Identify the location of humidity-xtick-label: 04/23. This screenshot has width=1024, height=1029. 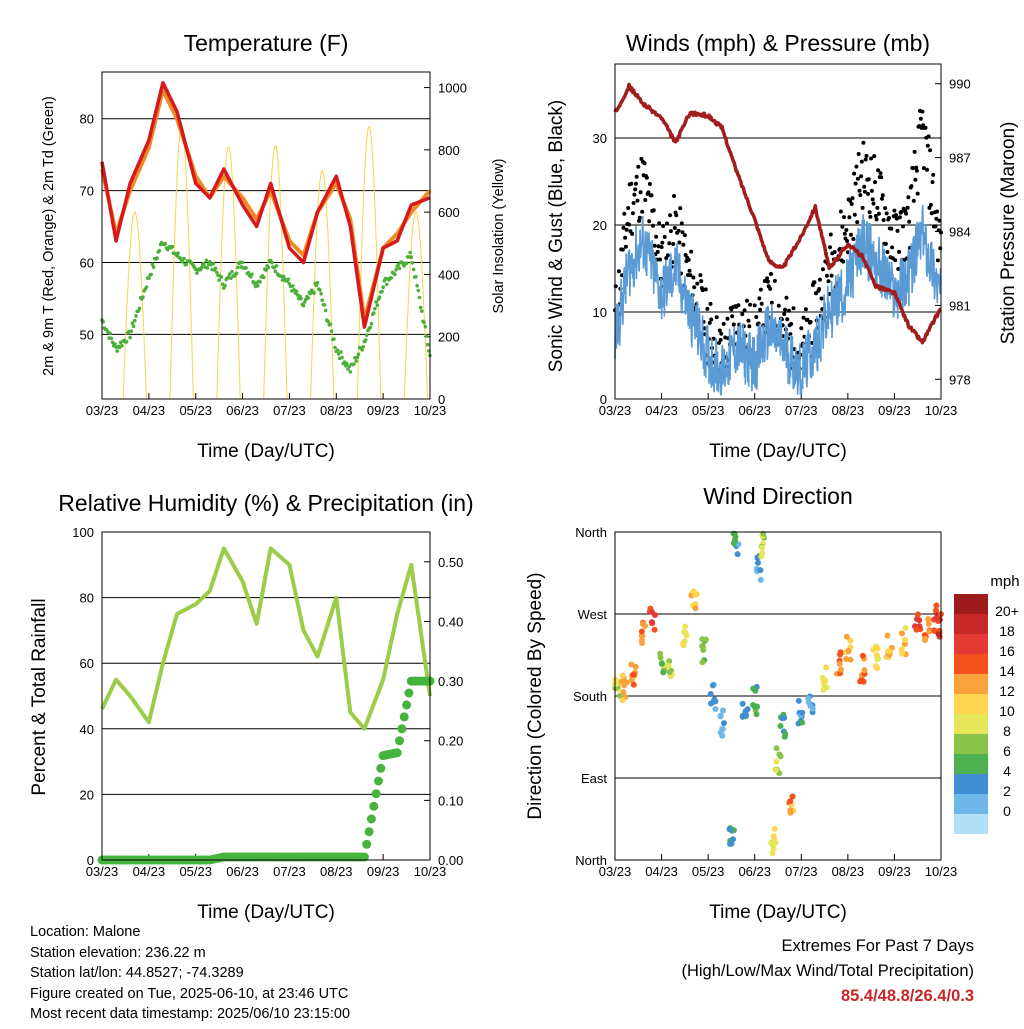
(149, 871).